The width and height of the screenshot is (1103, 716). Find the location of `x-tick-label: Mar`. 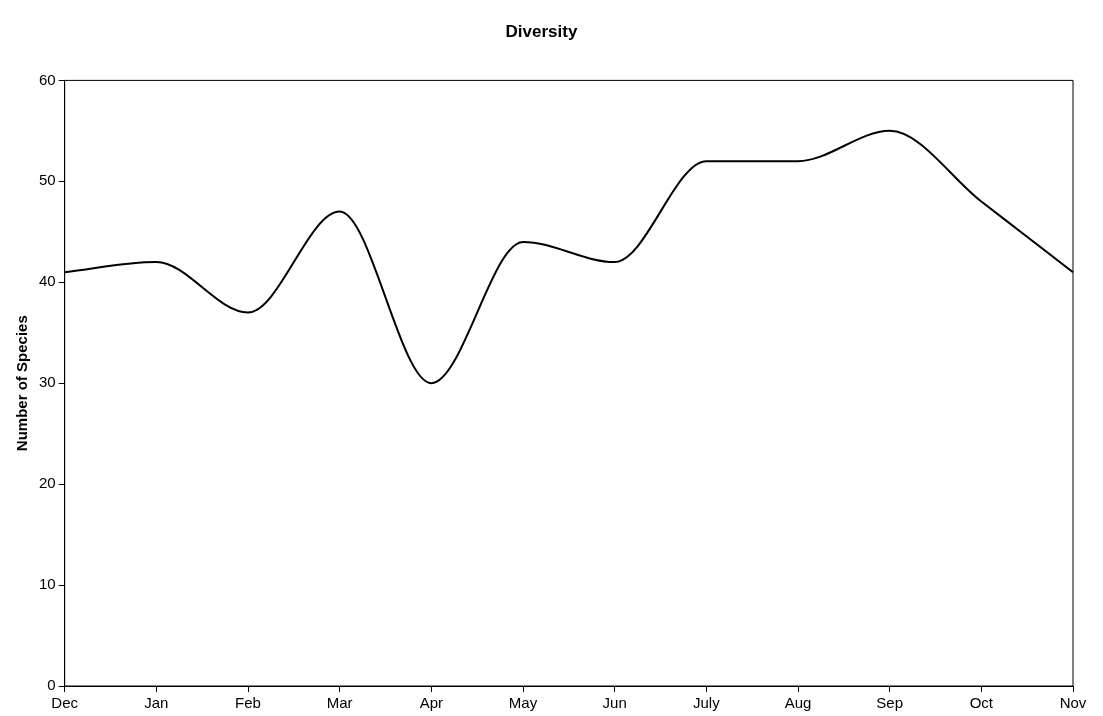

x-tick-label: Mar is located at coordinates (339, 703).